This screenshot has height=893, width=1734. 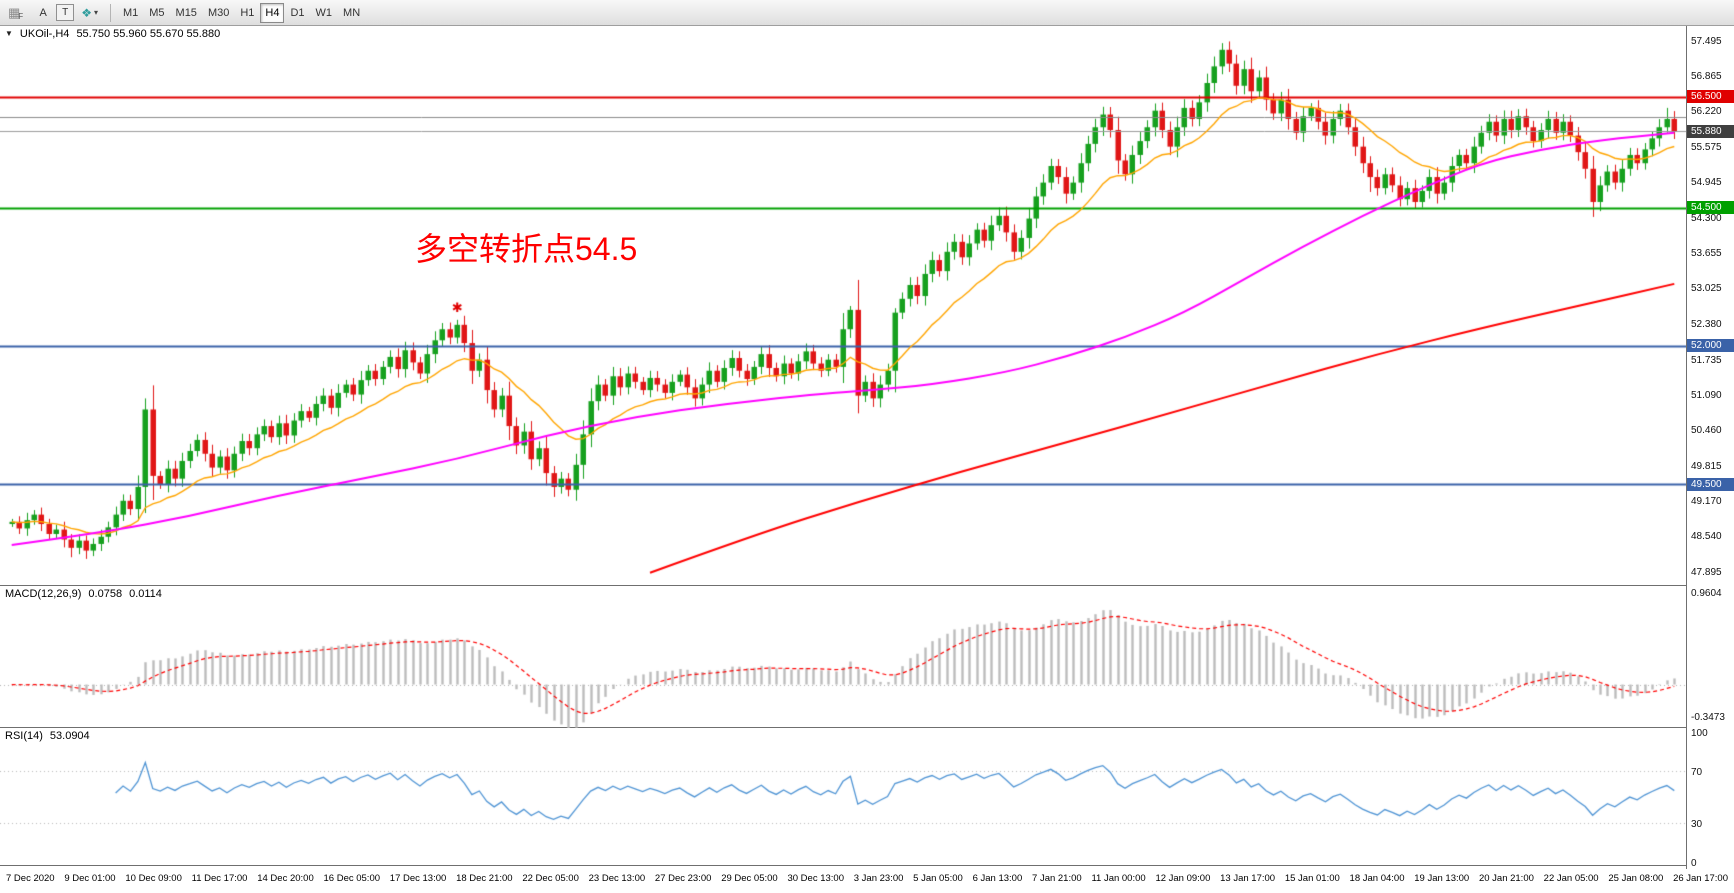 I want to click on price-axis-label: 51.090, so click(x=1706, y=396).